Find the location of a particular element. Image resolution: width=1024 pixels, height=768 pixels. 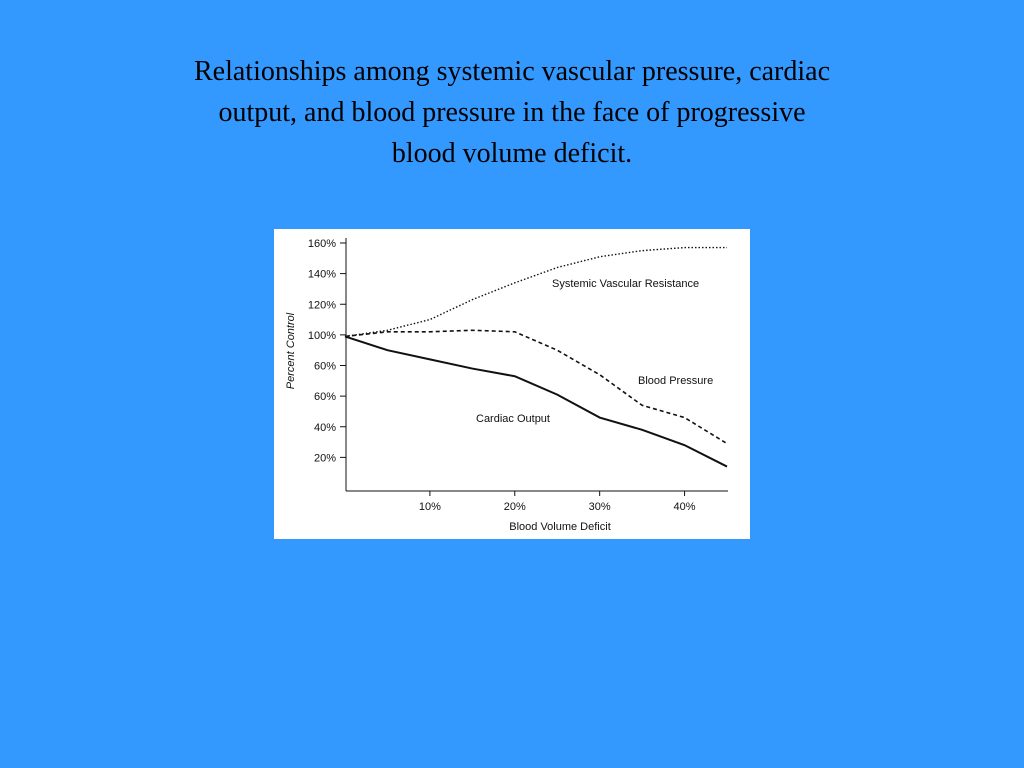

y-tick-label: 160% is located at coordinates (322, 244).